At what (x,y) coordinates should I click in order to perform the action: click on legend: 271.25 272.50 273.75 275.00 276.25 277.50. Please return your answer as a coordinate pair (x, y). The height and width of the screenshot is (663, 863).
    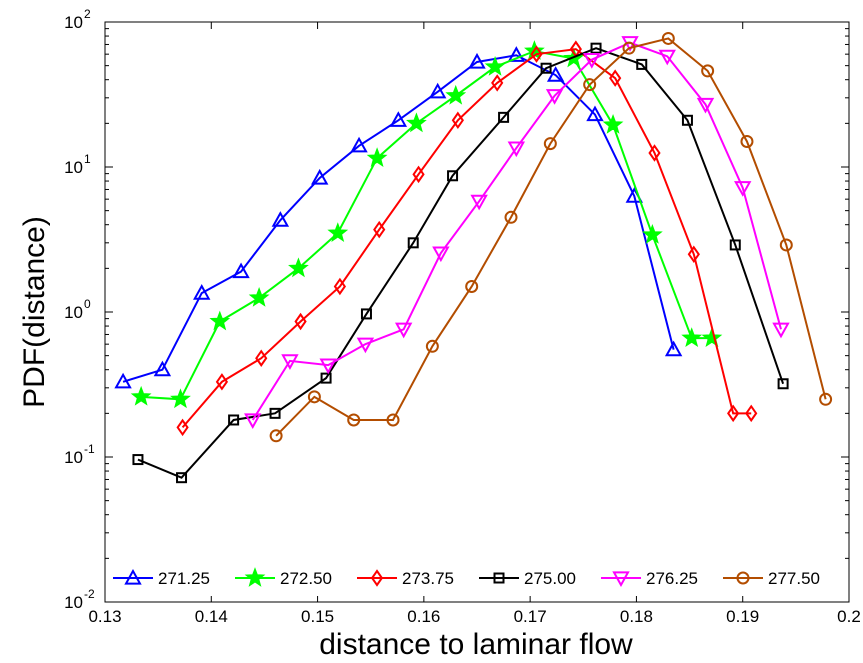
    Looking at the image, I should click on (475, 578).